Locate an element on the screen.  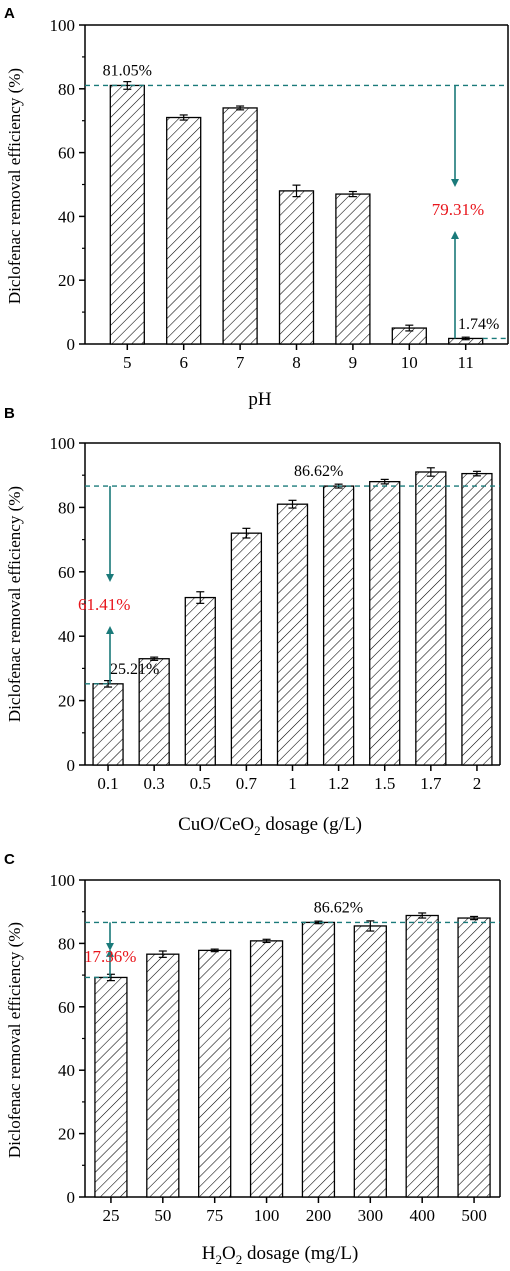
y-tick-label-a: 60 is located at coordinates (66, 153).